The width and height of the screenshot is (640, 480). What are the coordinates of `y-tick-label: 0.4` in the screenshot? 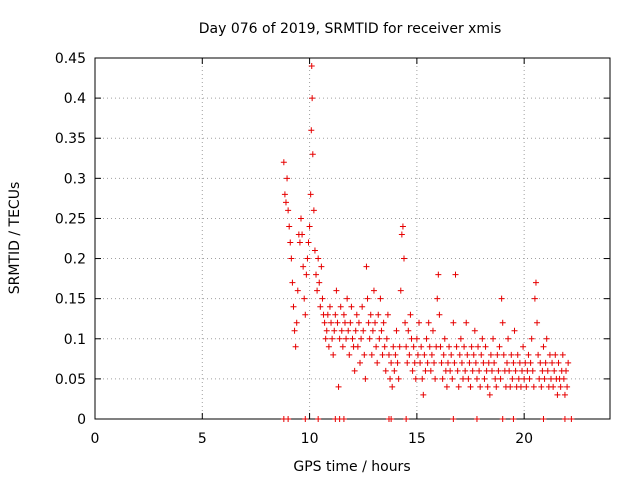 It's located at (75, 99).